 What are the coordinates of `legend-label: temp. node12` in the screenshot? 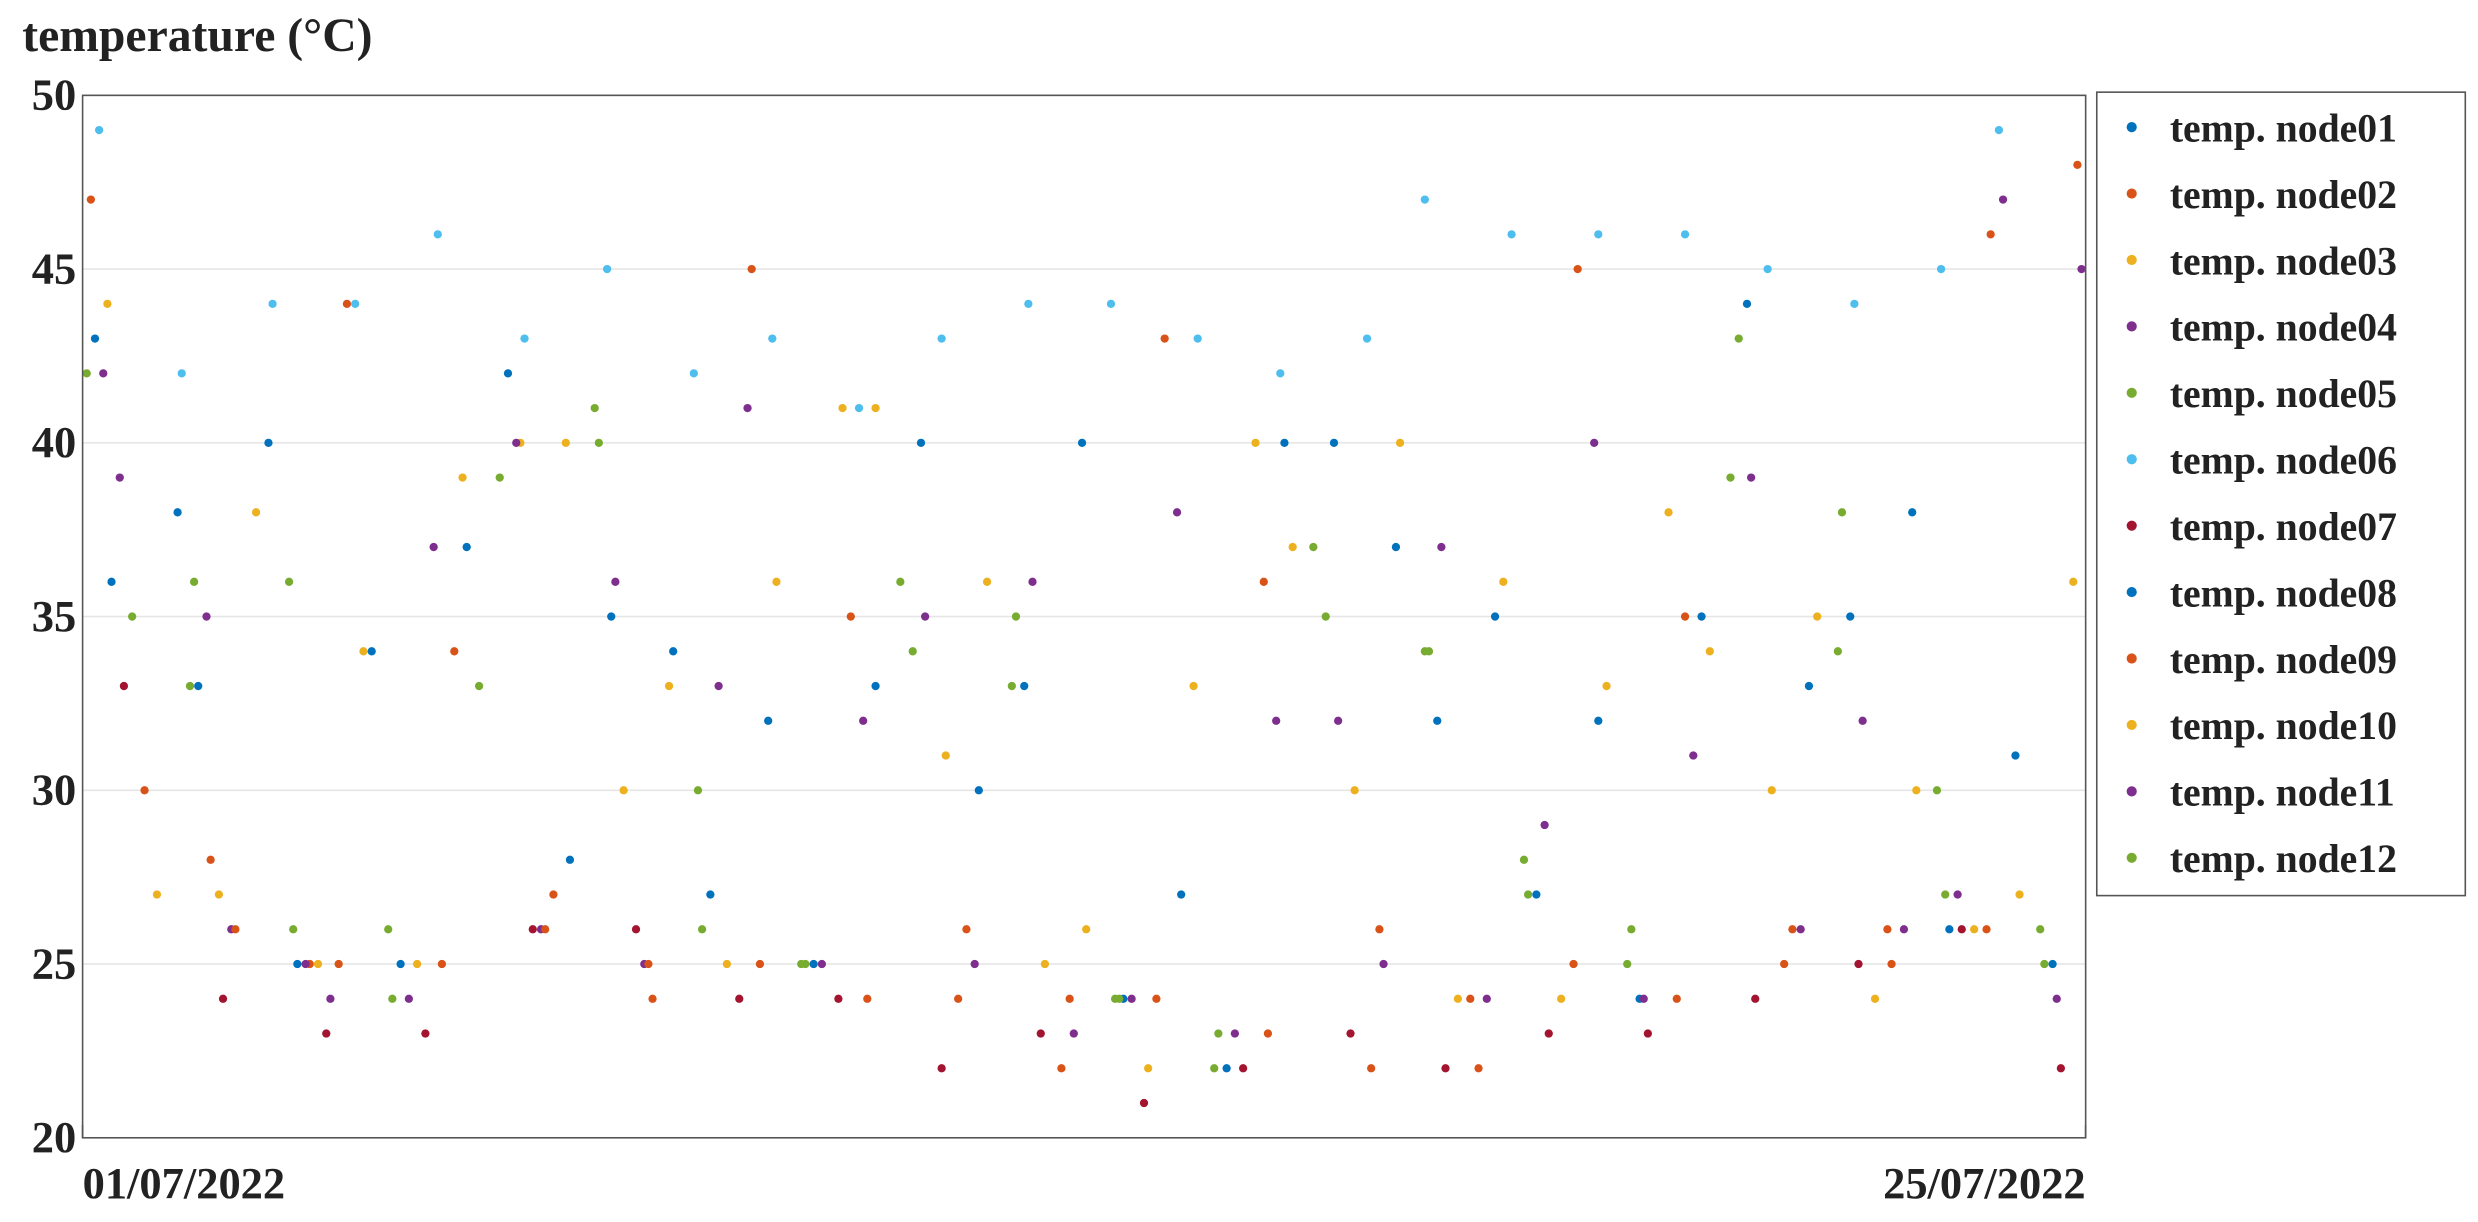 It's located at (2283, 859).